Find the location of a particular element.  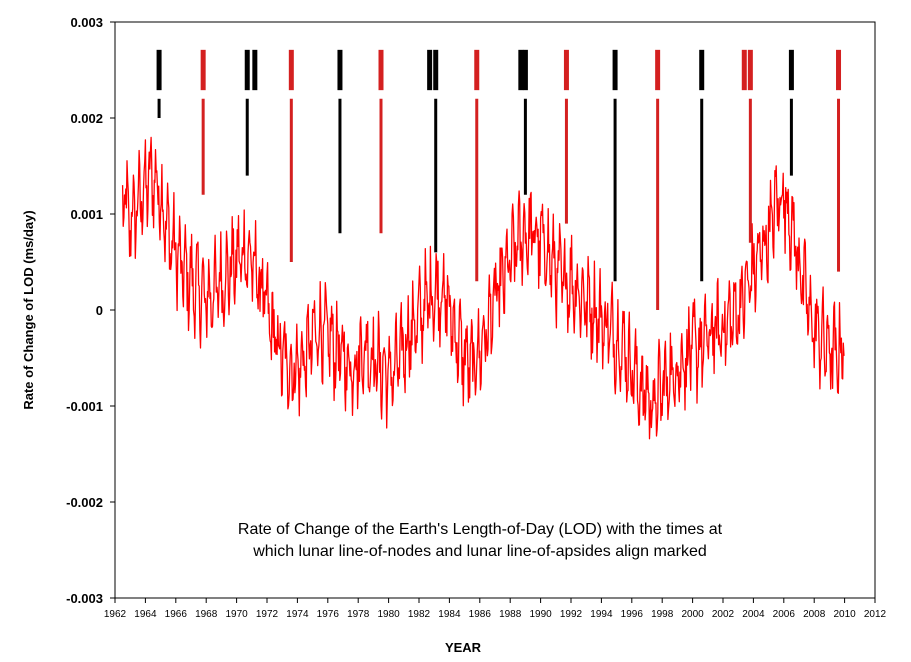

x-tick-label: 1962 is located at coordinates (115, 614).